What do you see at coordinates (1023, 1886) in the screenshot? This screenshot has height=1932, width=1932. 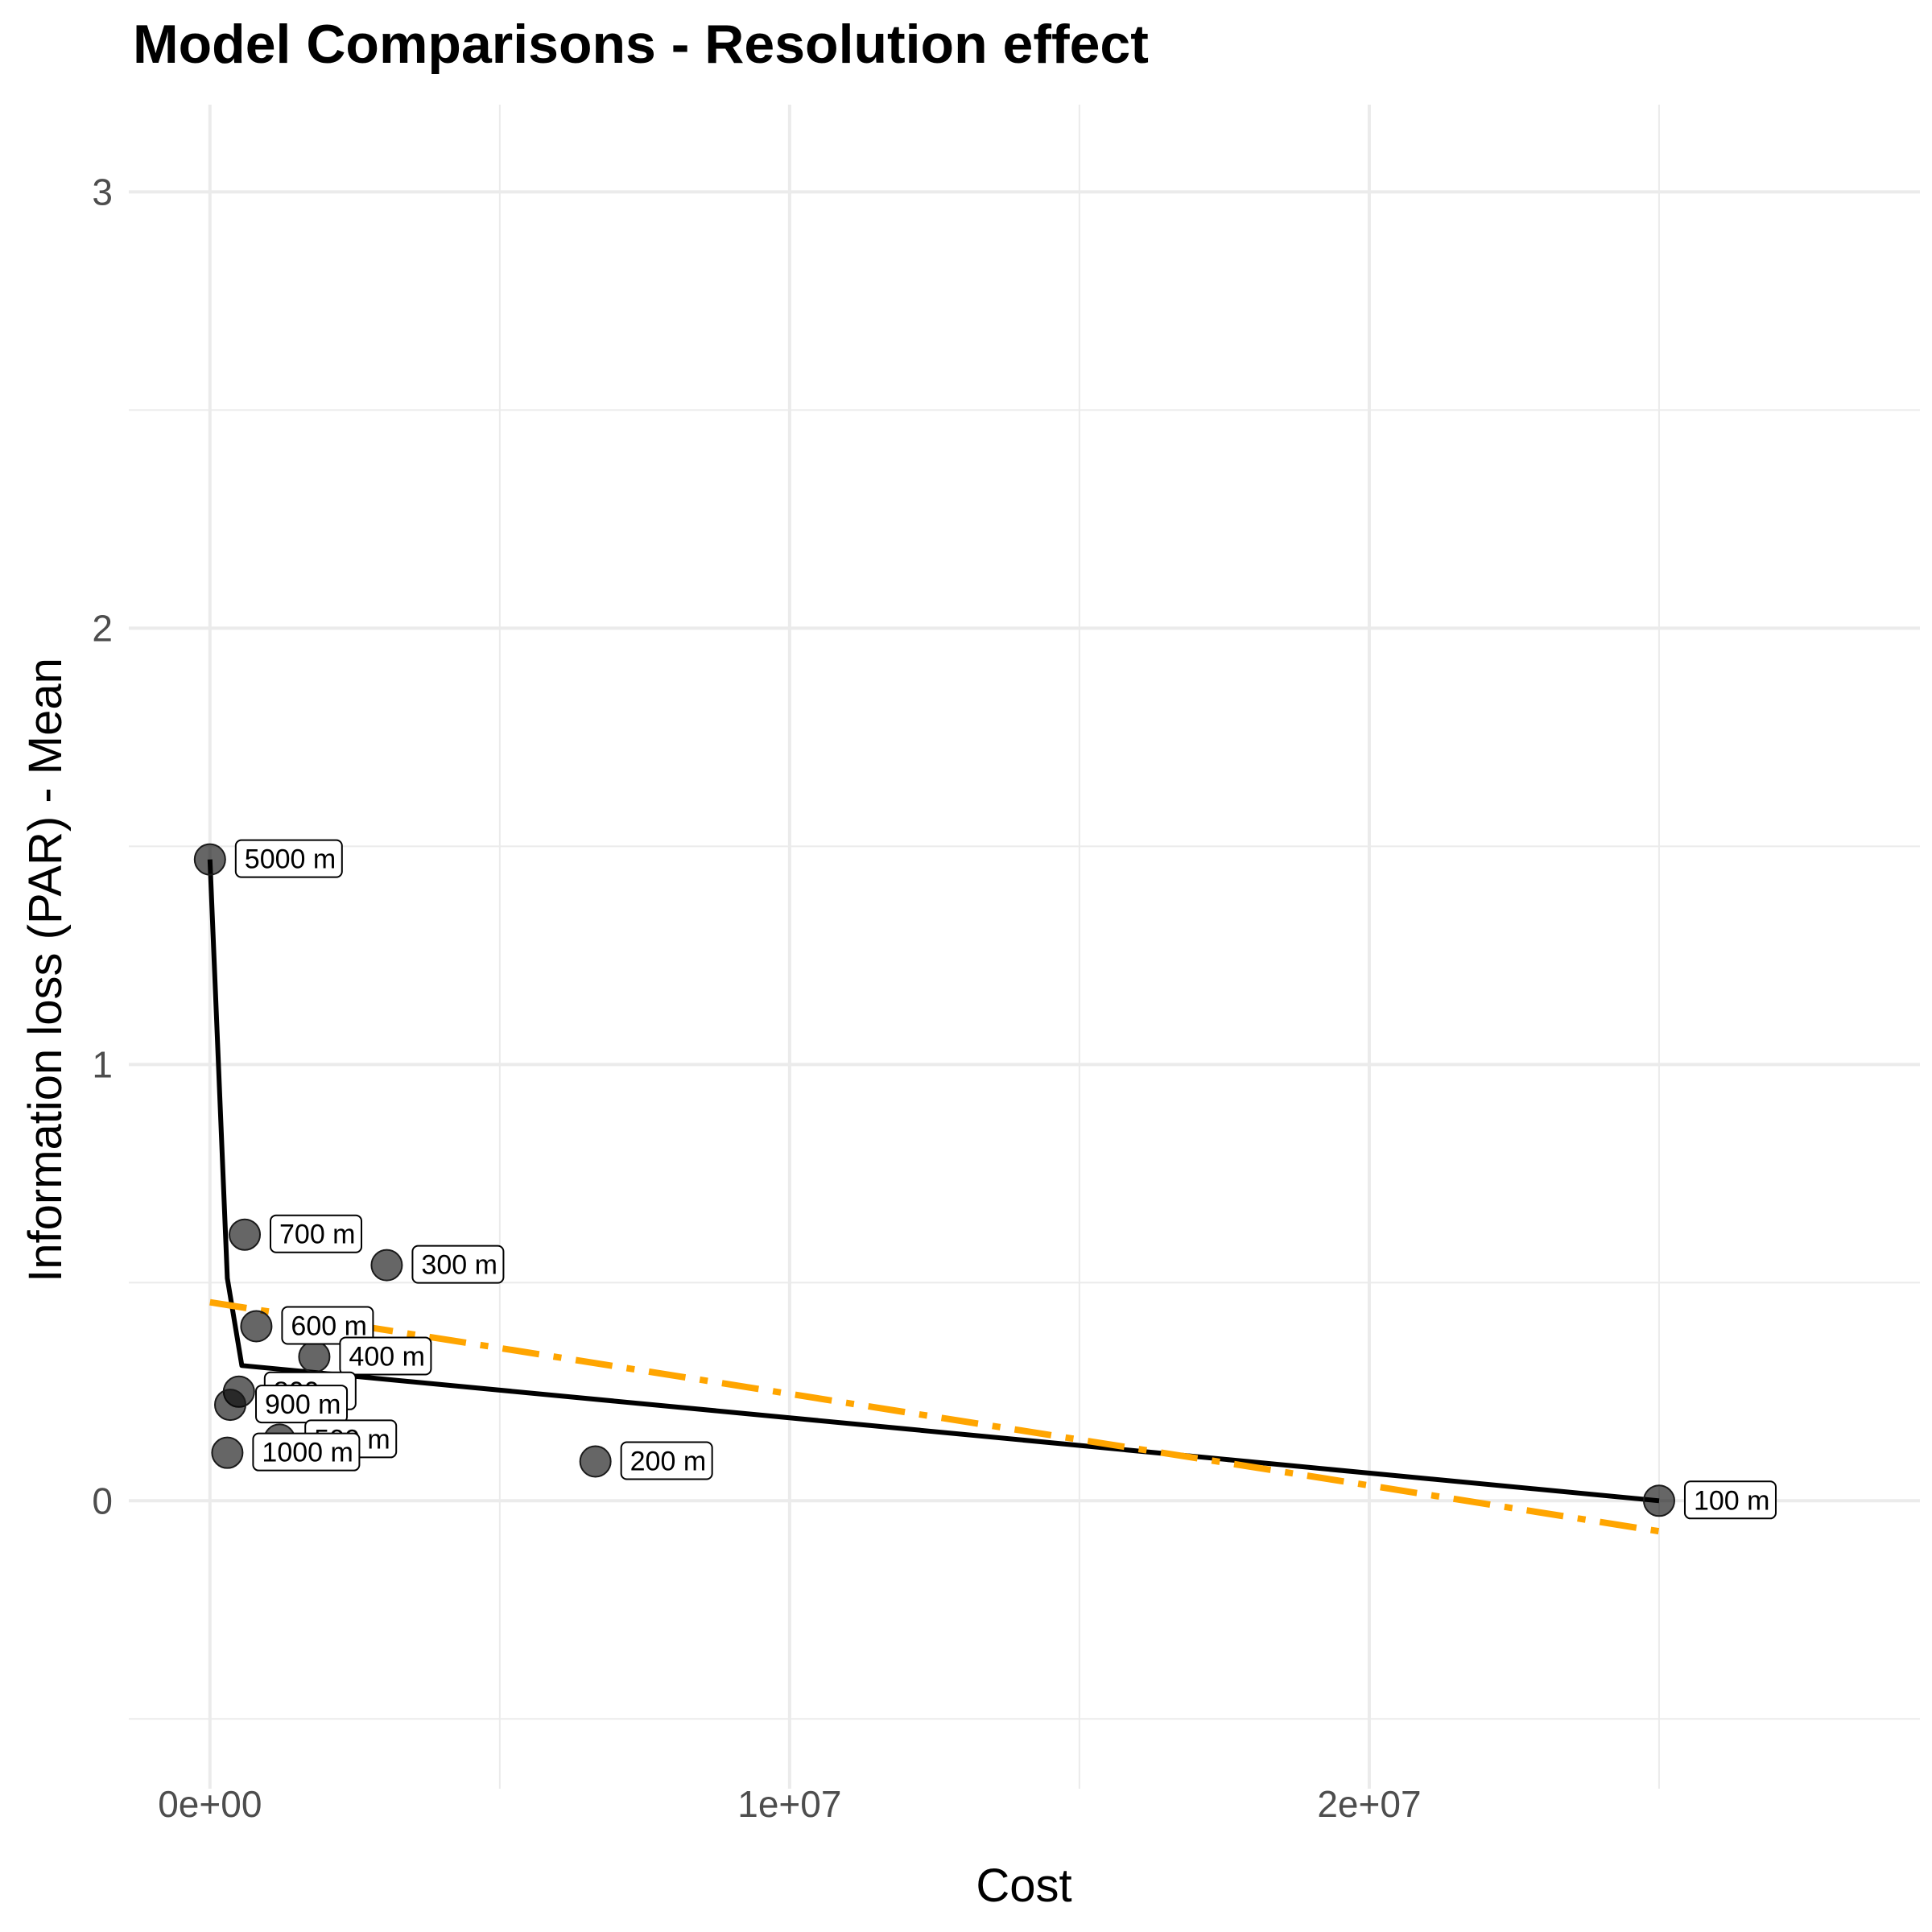 I see `x-axis-title: Cost` at bounding box center [1023, 1886].